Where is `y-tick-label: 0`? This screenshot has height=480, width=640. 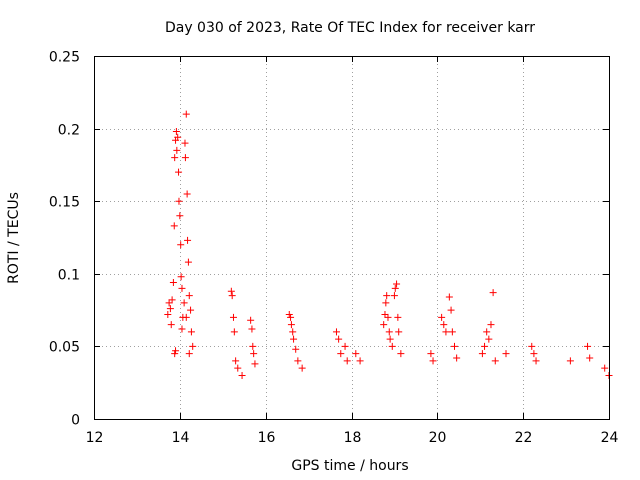 y-tick-label: 0 is located at coordinates (75, 421).